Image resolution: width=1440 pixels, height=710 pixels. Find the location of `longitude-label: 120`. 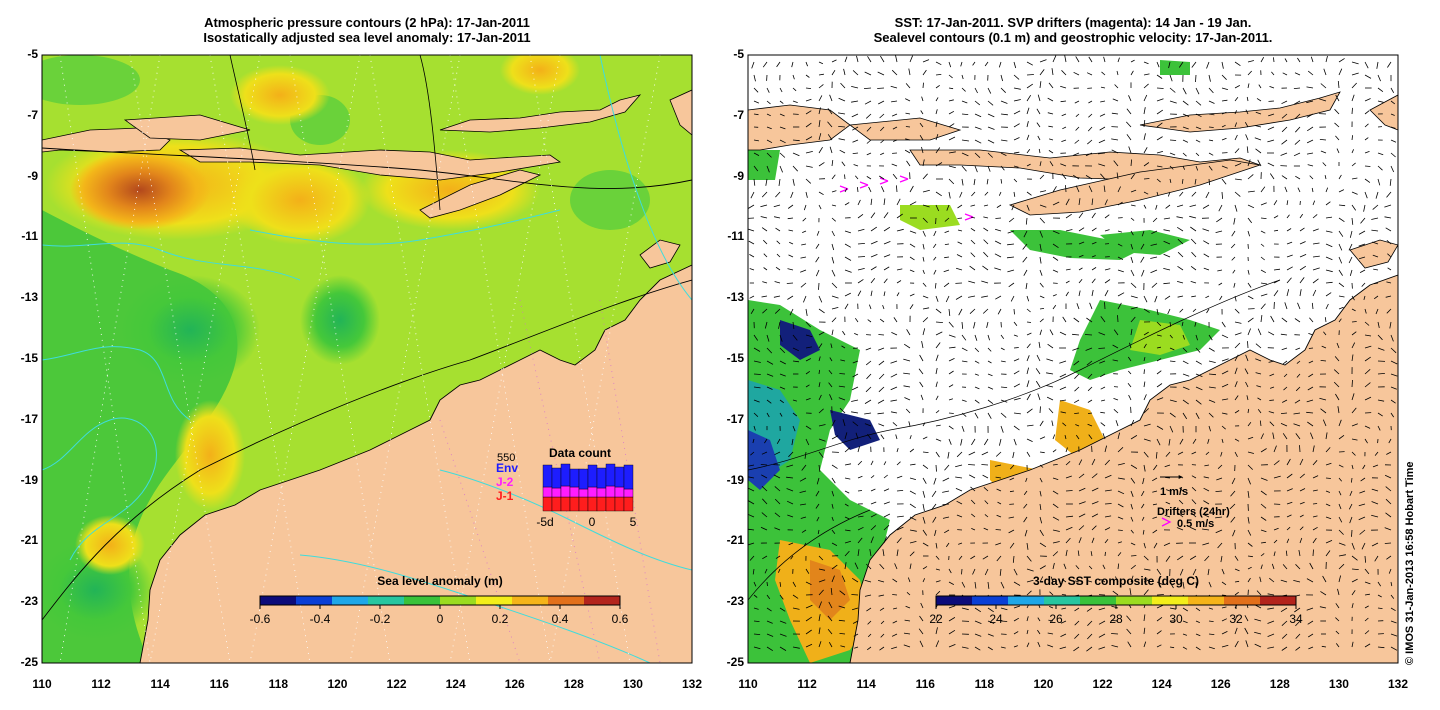

longitude-label: 120 is located at coordinates (1043, 684).